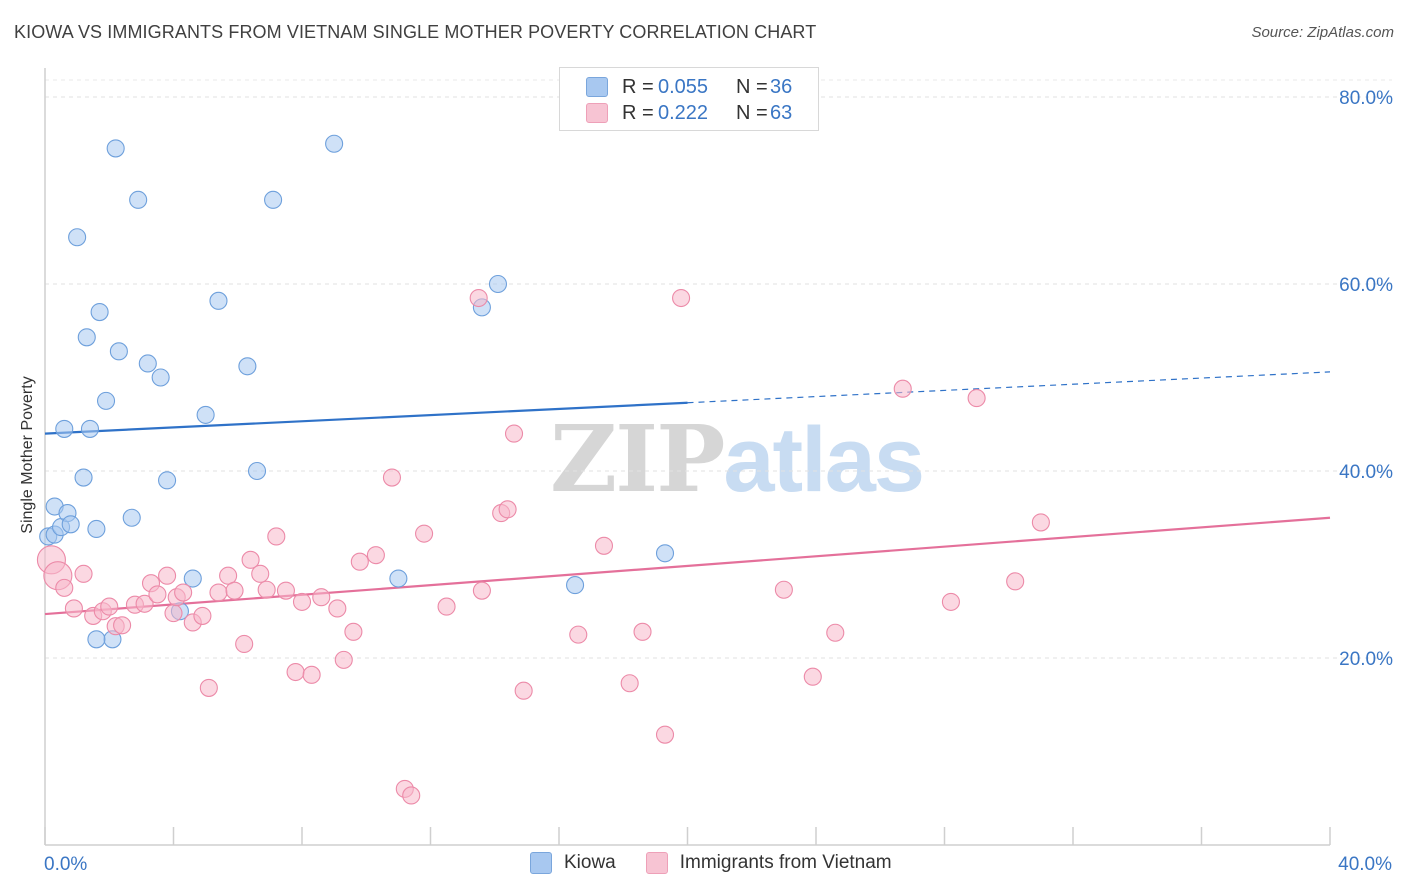  Describe the element at coordinates (824, 460) in the screenshot. I see `watermark-atlas: atlas` at that location.